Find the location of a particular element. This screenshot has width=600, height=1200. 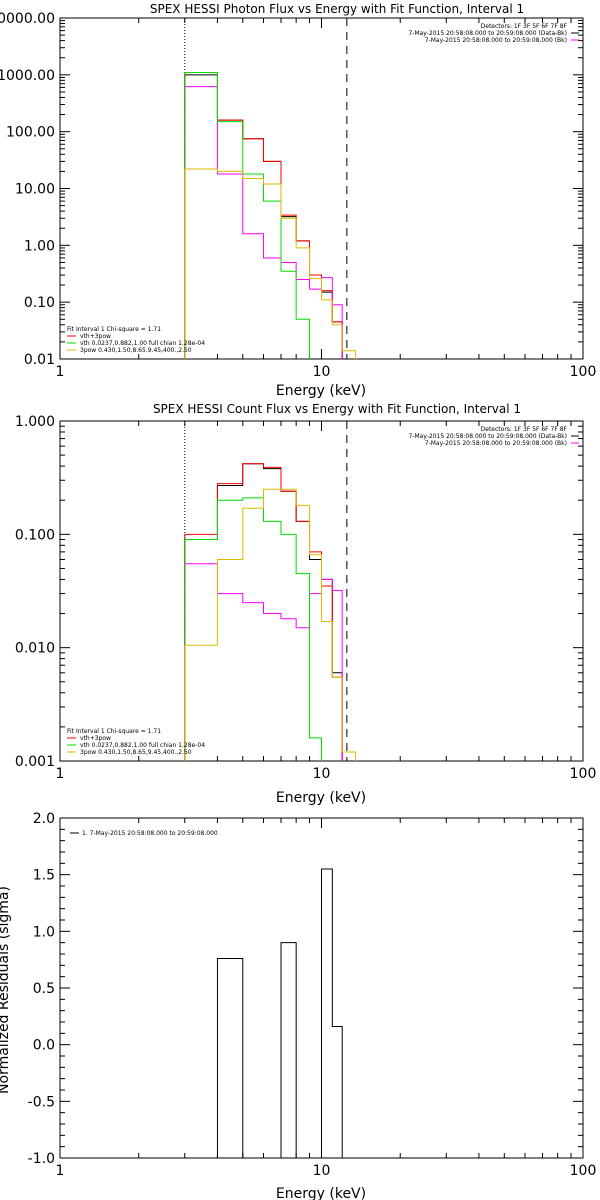

y-tick-label: 0.001 is located at coordinates (35, 762).